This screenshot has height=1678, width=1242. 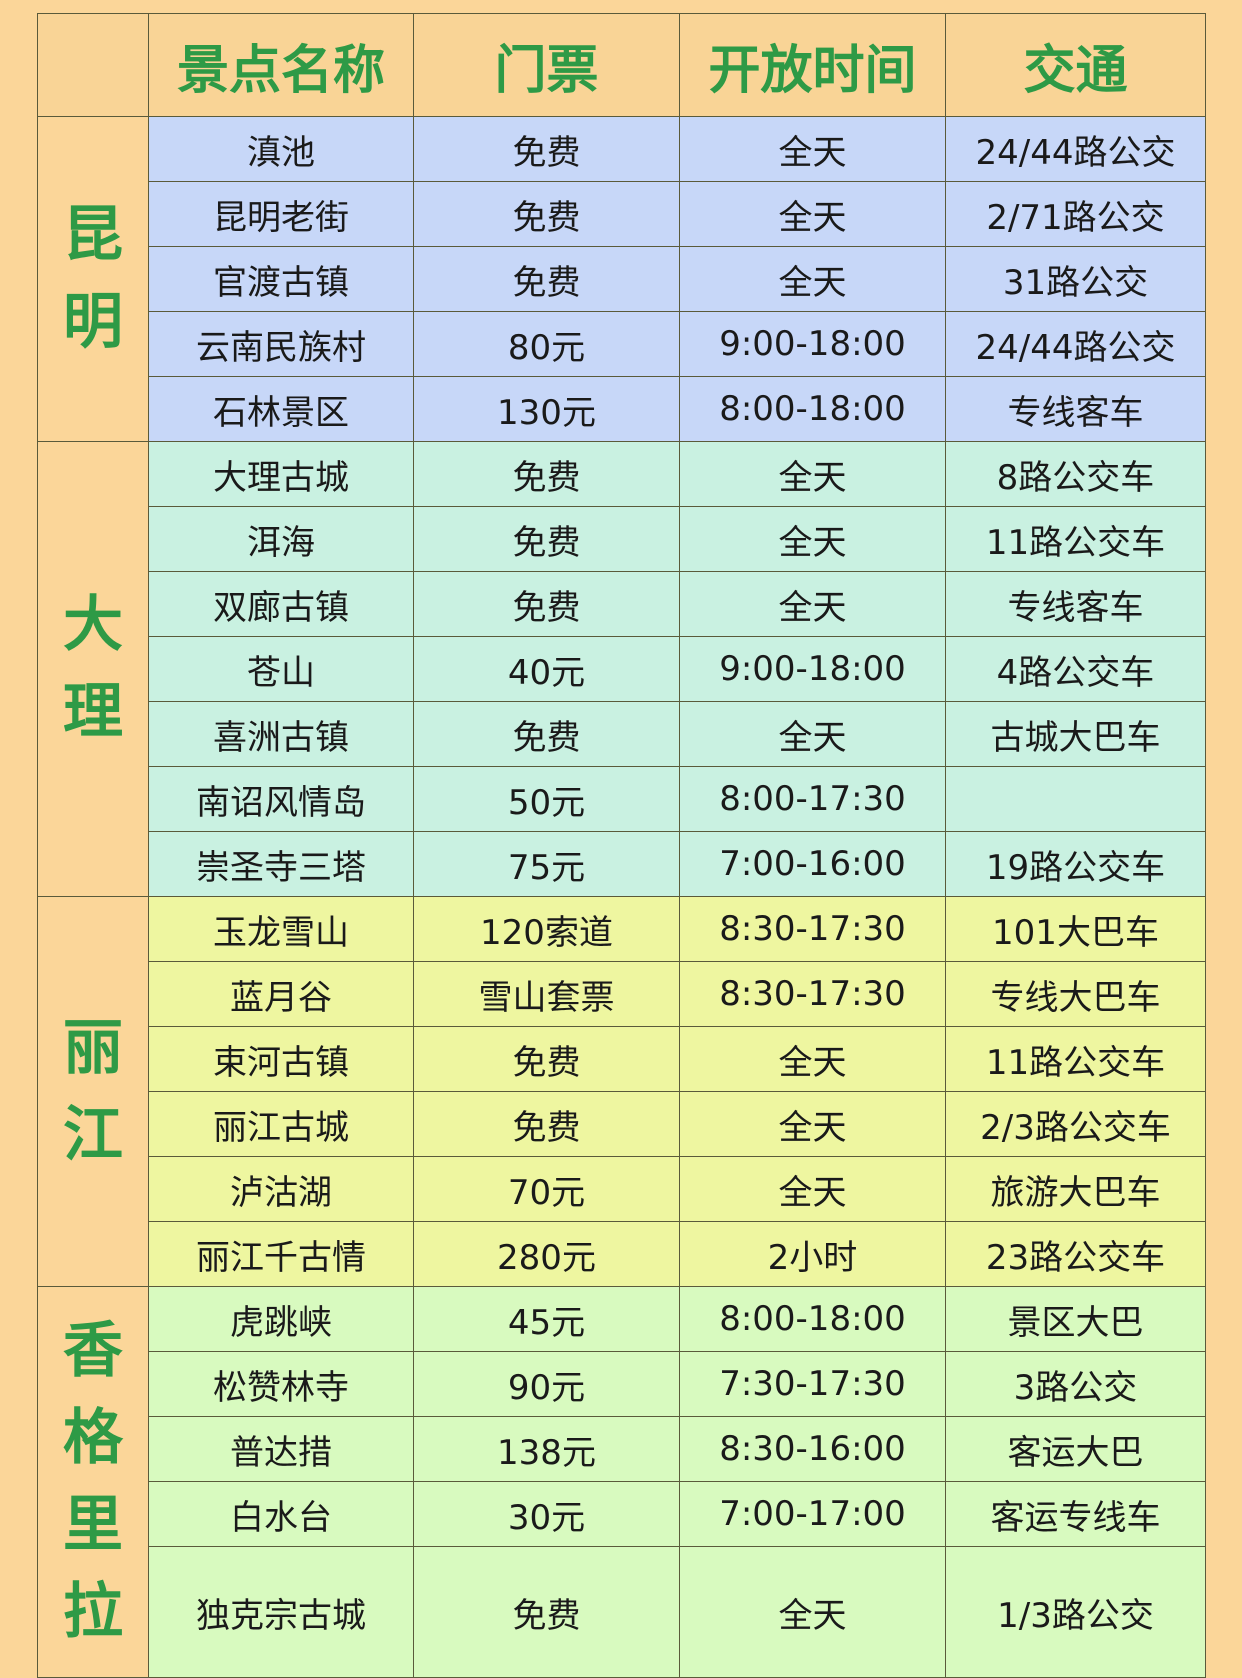 I want to click on transport-cell: 客运专线车, so click(x=1075, y=1514).